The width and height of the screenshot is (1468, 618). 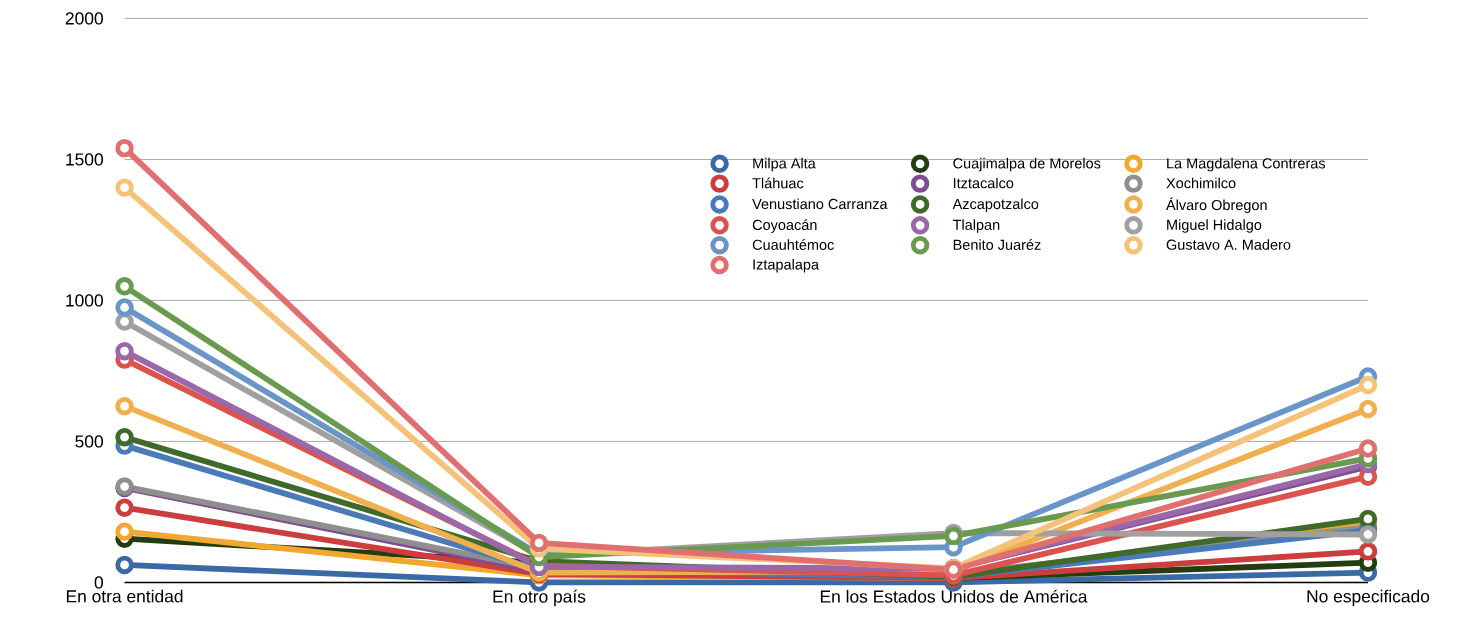 What do you see at coordinates (784, 164) in the screenshot?
I see `legend-label: Milpa Alta` at bounding box center [784, 164].